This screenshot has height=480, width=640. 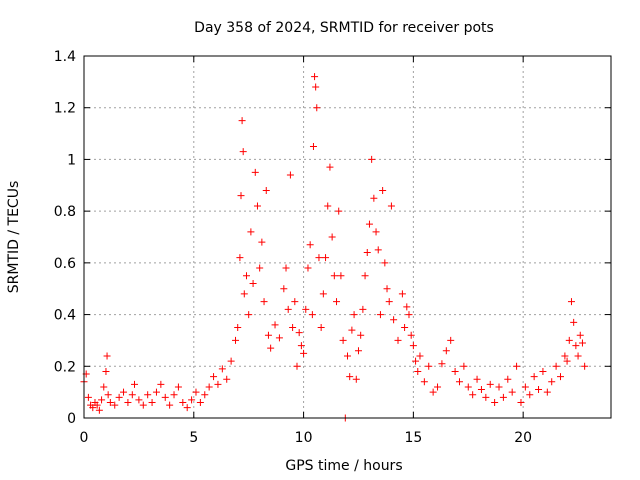 What do you see at coordinates (523, 438) in the screenshot?
I see `x-tick-label: 20` at bounding box center [523, 438].